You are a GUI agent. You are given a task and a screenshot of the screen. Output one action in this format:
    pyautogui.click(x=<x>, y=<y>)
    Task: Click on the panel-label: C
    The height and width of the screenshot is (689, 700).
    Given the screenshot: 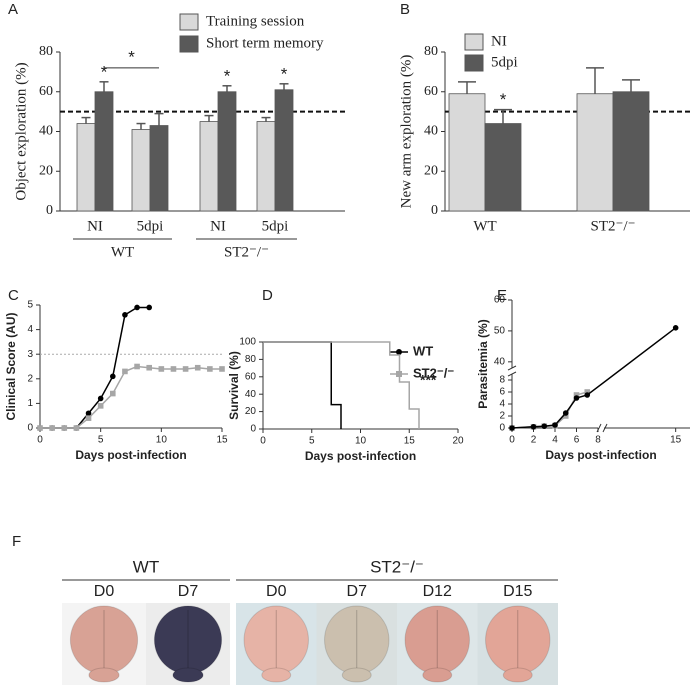 What is the action you would take?
    pyautogui.click(x=13, y=295)
    